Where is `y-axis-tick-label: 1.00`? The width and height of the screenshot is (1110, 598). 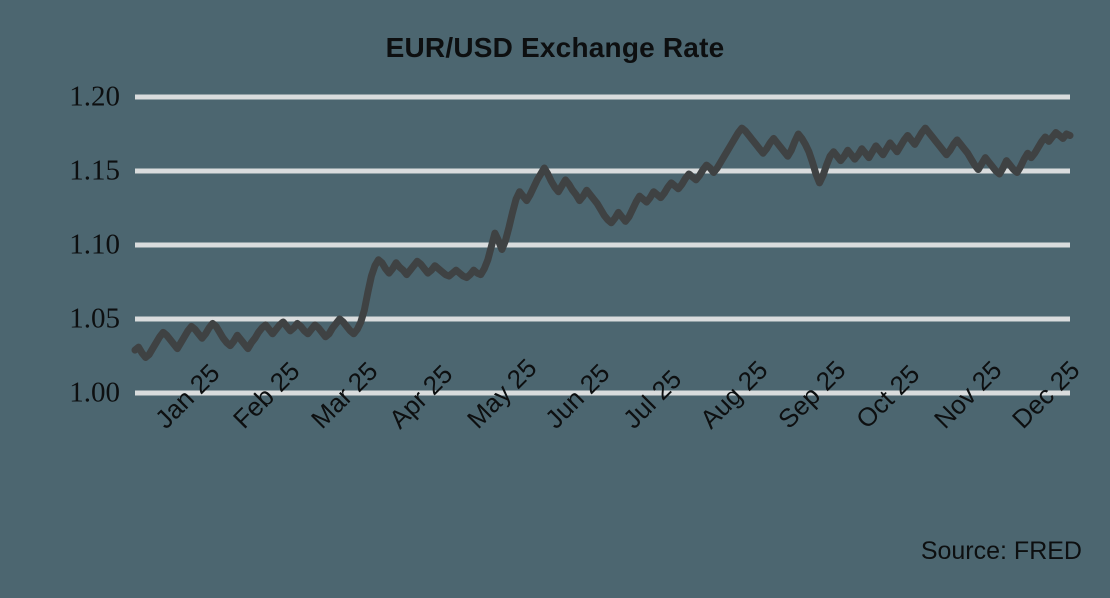
y-axis-tick-label: 1.00 is located at coordinates (94, 392).